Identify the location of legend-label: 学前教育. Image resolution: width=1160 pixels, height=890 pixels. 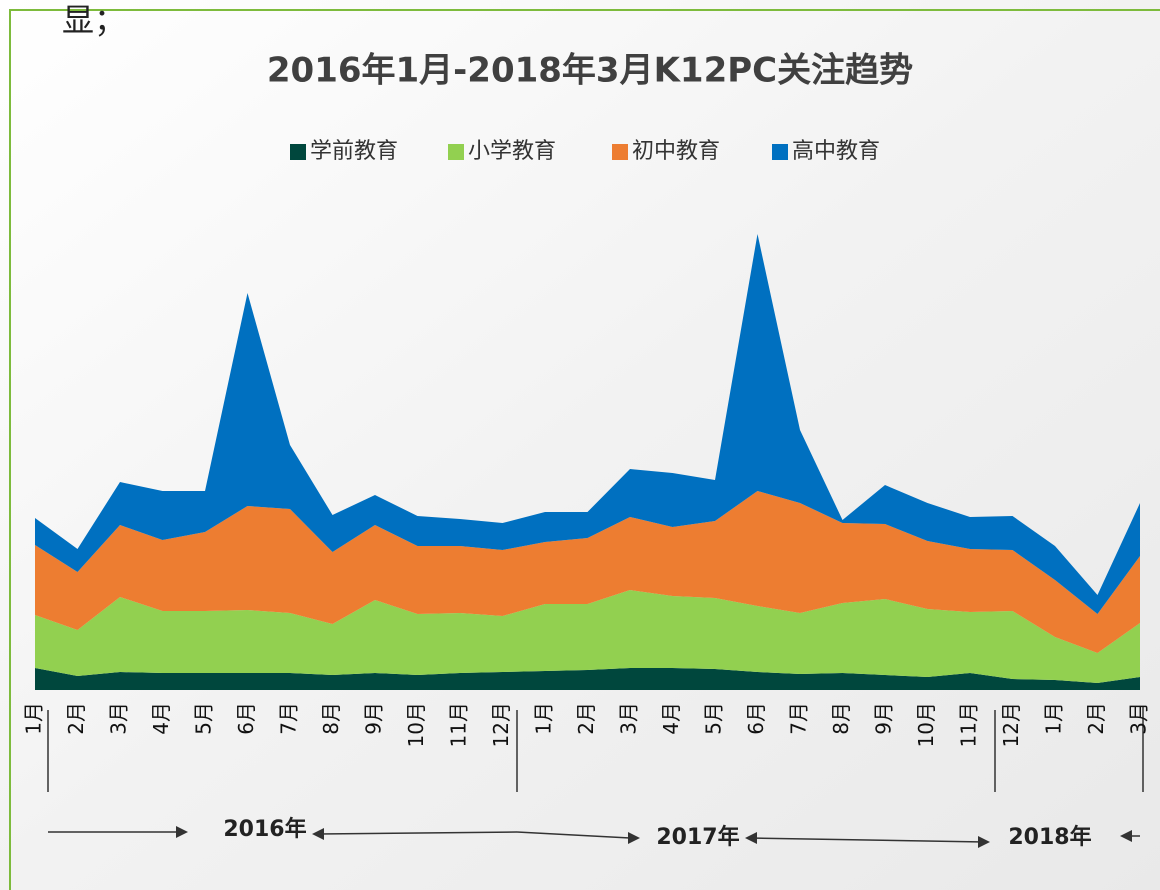
(354, 151).